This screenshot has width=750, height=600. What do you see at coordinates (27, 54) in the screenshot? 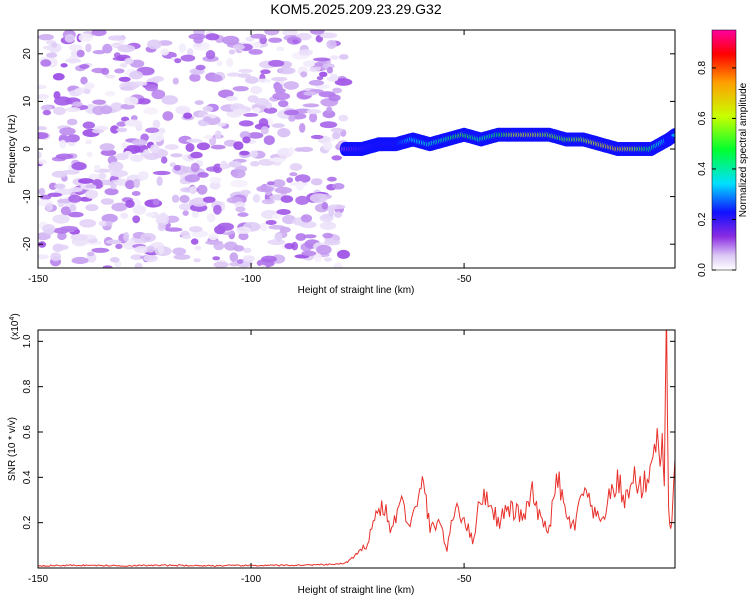
I see `y-tick-label: 20` at bounding box center [27, 54].